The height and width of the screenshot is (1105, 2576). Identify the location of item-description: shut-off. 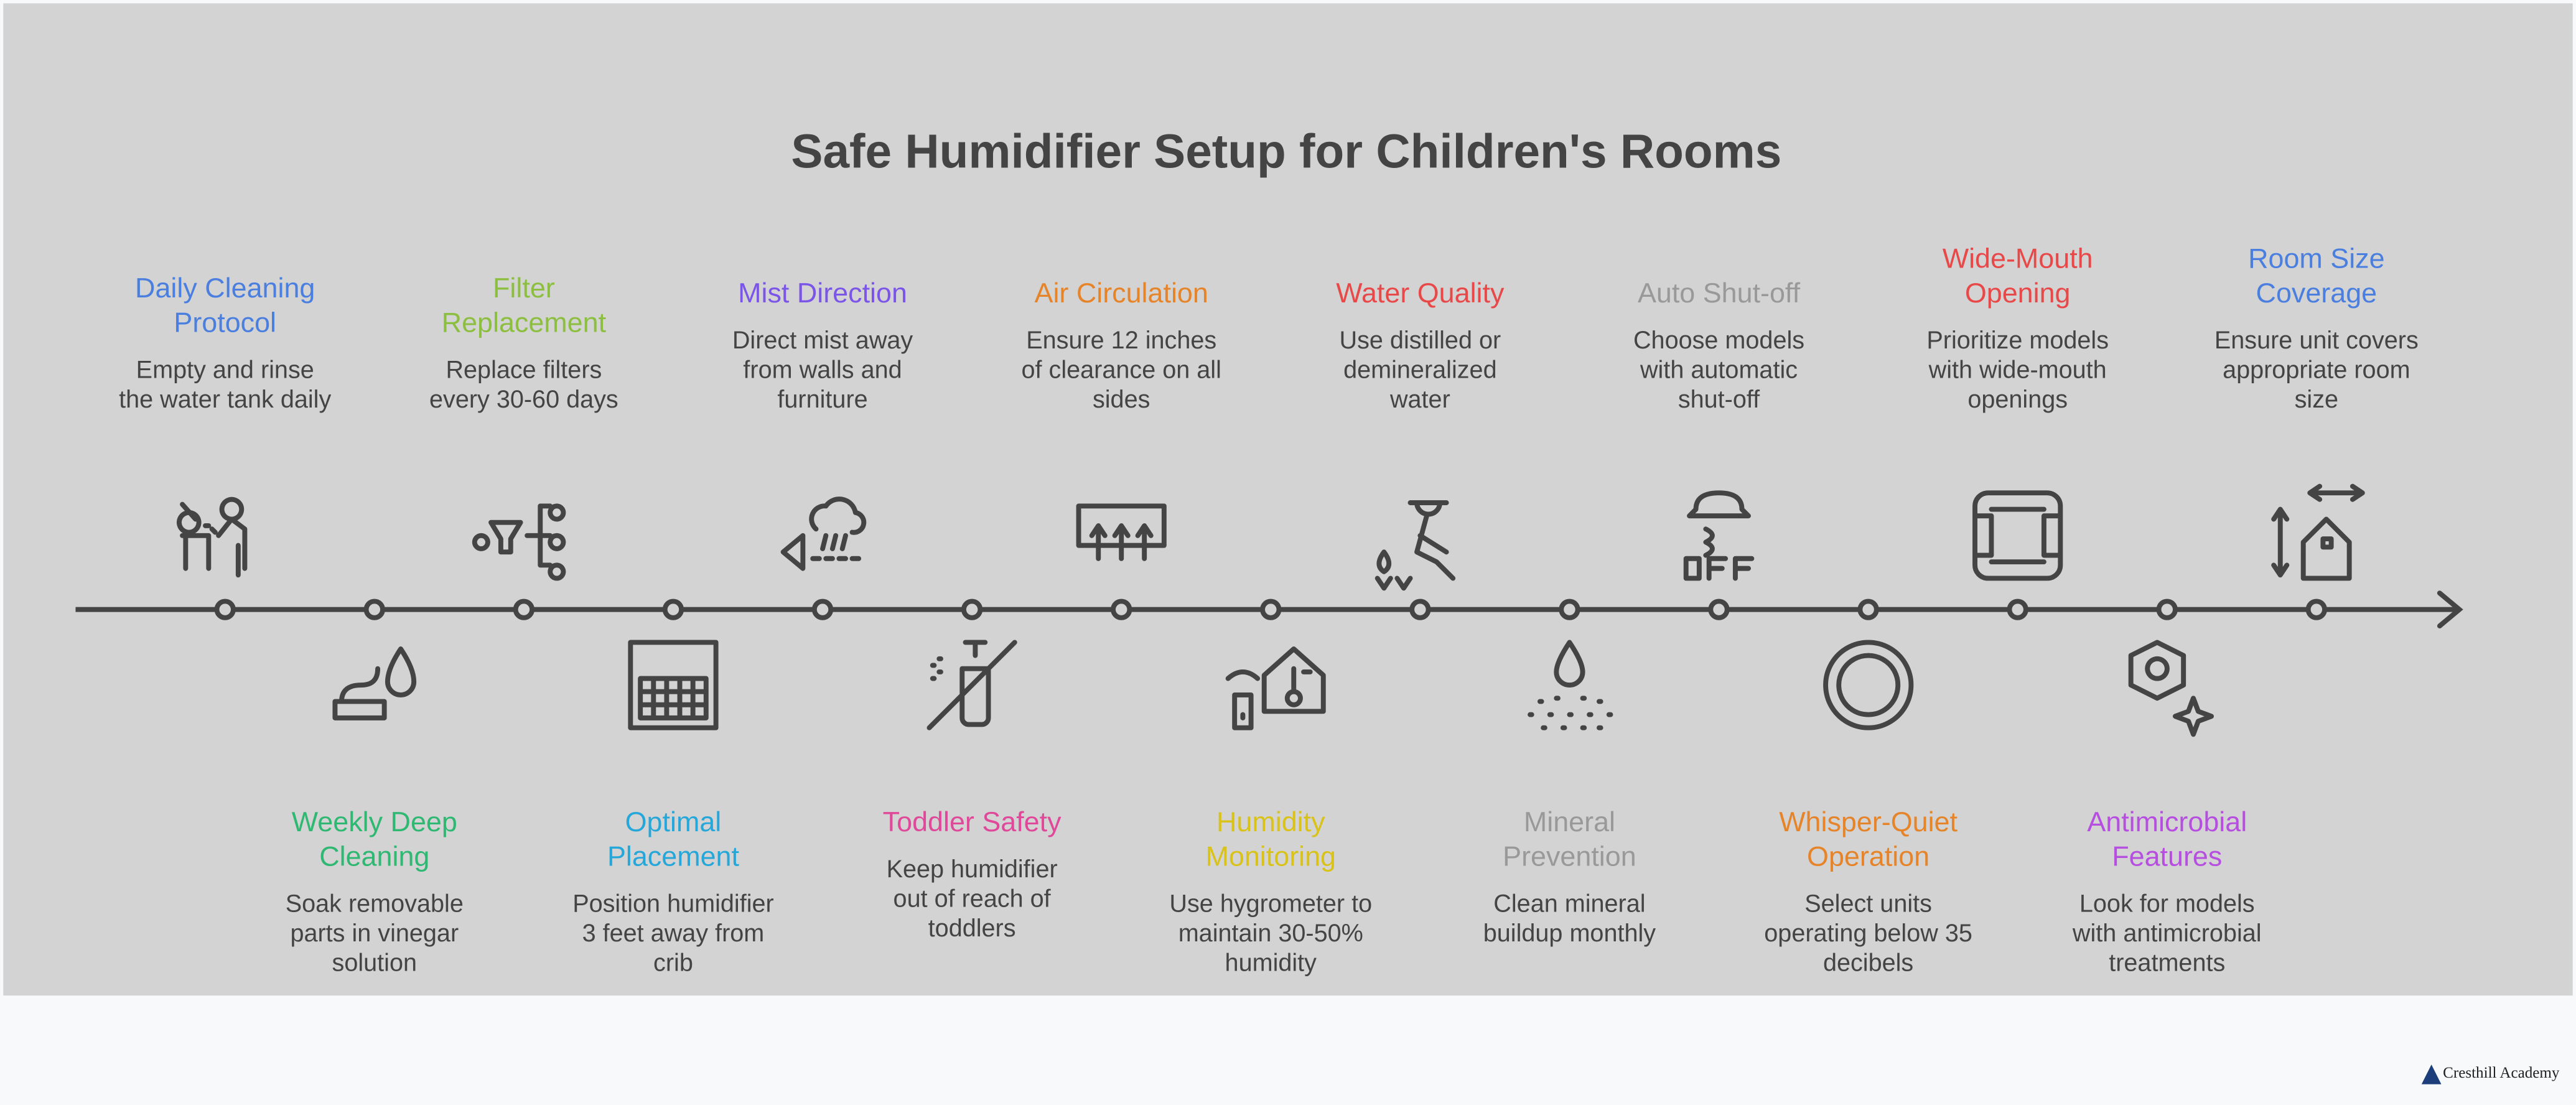
(1719, 399).